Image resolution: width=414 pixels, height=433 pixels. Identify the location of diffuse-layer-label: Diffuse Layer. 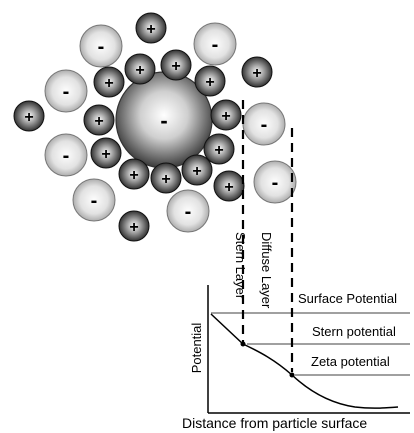
(266, 270).